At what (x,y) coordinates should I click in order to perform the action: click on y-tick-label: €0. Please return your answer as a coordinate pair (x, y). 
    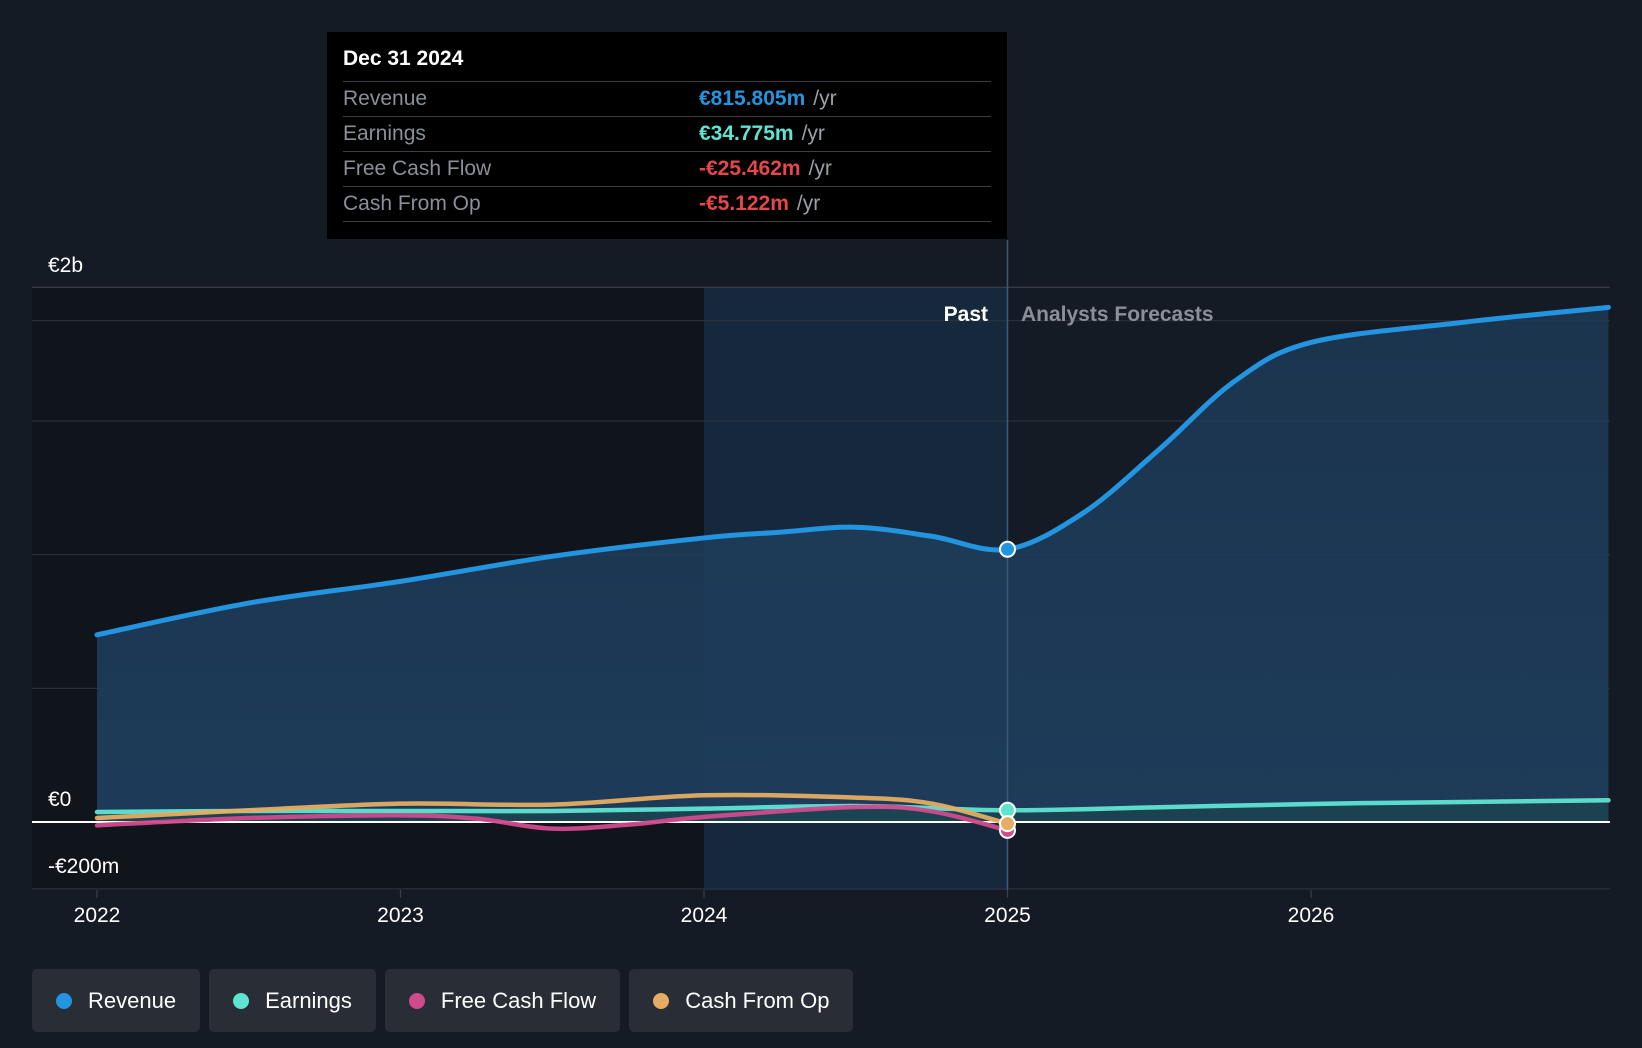
    Looking at the image, I should click on (59, 799).